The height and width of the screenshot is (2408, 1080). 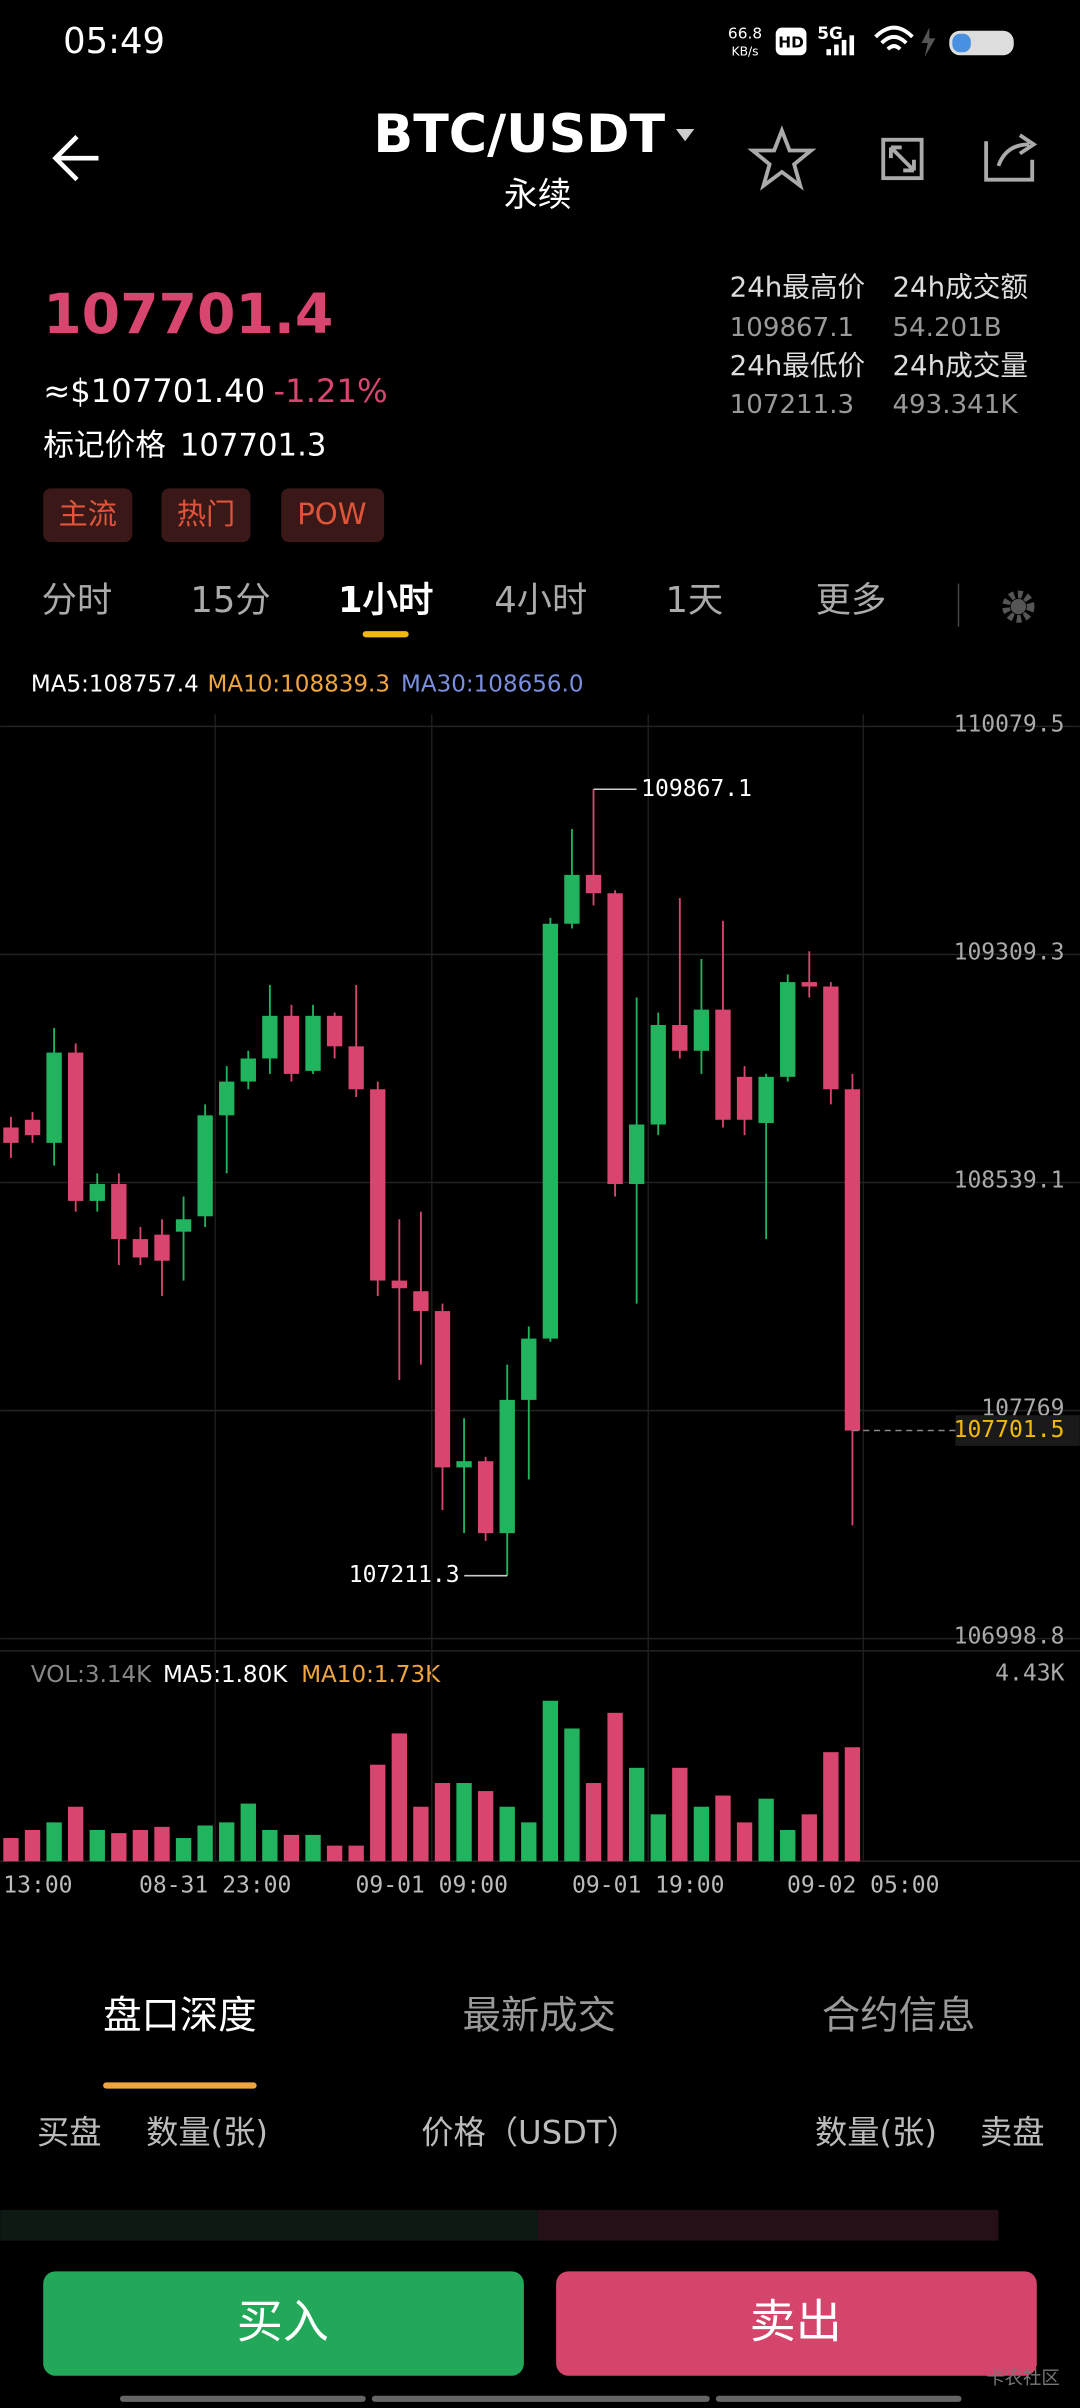 What do you see at coordinates (782, 158) in the screenshot?
I see `favorite-button` at bounding box center [782, 158].